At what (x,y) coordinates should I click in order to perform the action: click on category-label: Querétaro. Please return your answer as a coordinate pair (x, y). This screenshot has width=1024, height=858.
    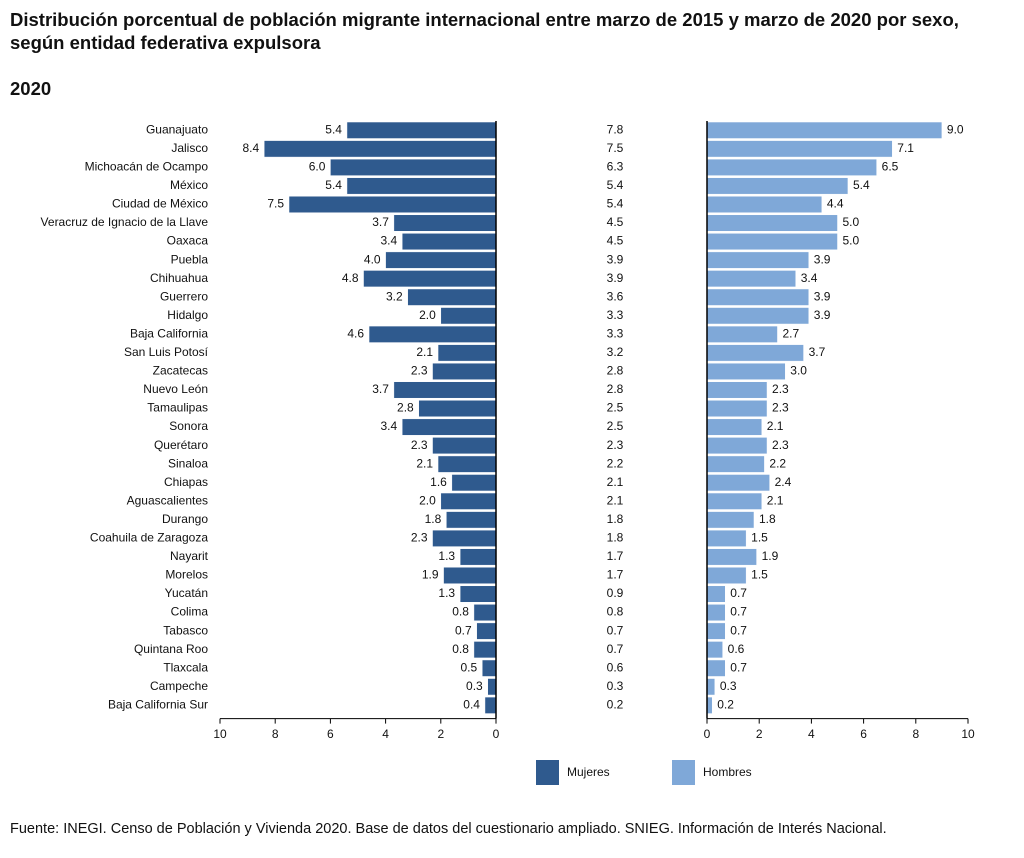
    Looking at the image, I should click on (181, 445).